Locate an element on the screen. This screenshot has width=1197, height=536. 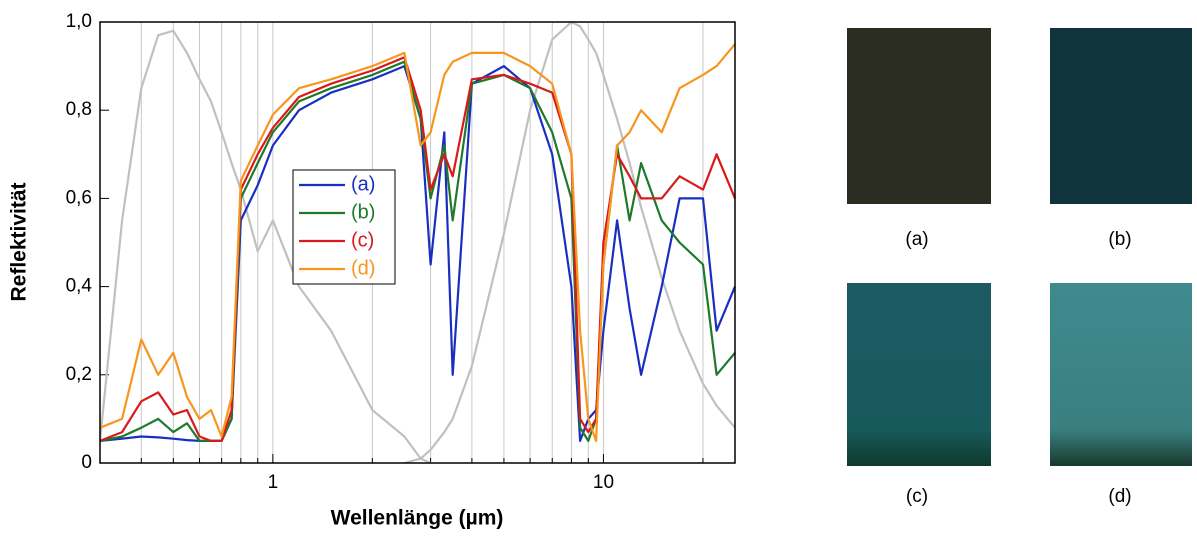
y-tick-label: 0,8 is located at coordinates (79, 109).